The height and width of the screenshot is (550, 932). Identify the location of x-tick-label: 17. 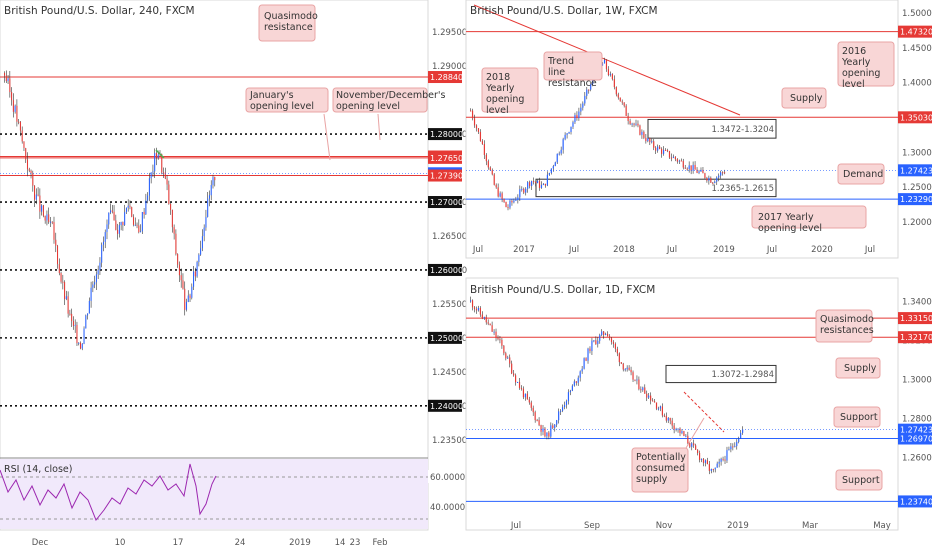
(178, 543).